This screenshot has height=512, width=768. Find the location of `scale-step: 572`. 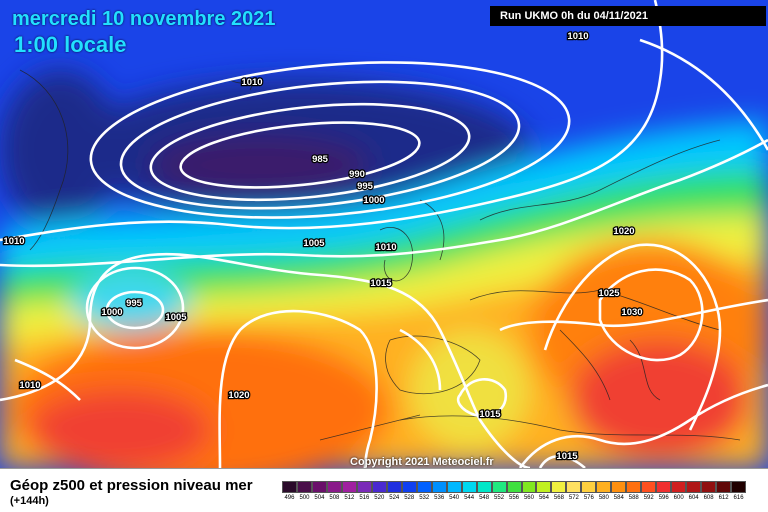

scale-step: 572 is located at coordinates (574, 494).